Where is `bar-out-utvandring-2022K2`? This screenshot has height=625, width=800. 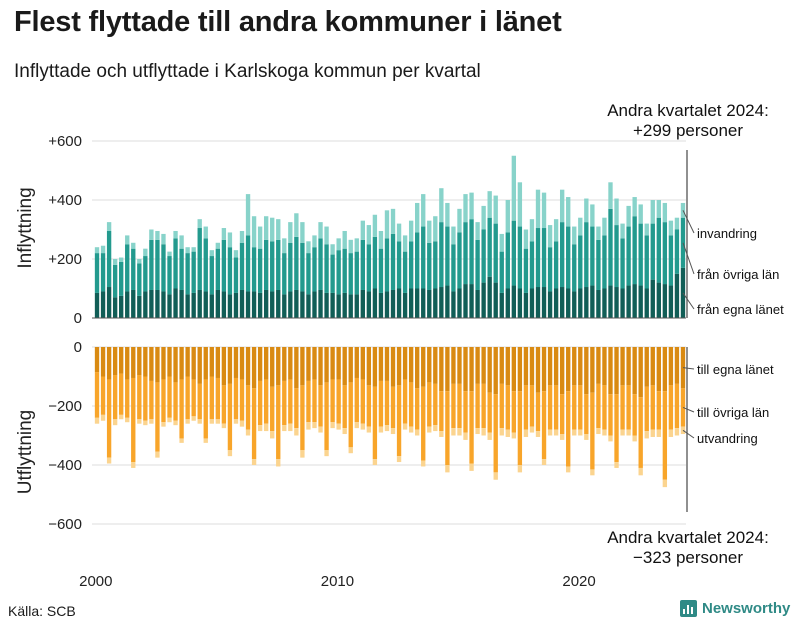 bar-out-utvandring-2022K2 is located at coordinates (634, 438).